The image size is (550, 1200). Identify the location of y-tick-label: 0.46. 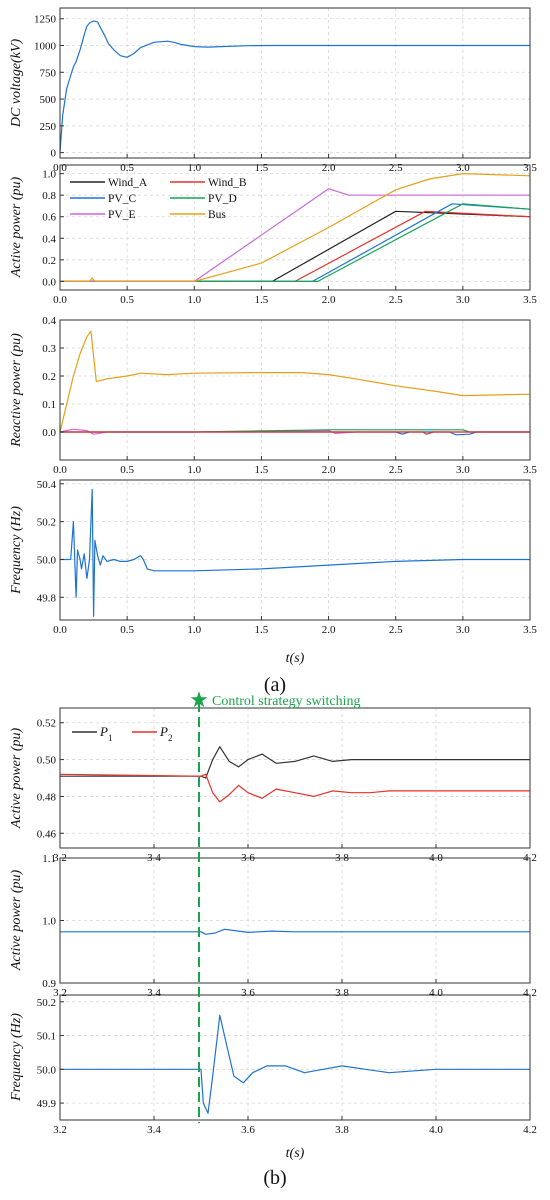
(47, 834).